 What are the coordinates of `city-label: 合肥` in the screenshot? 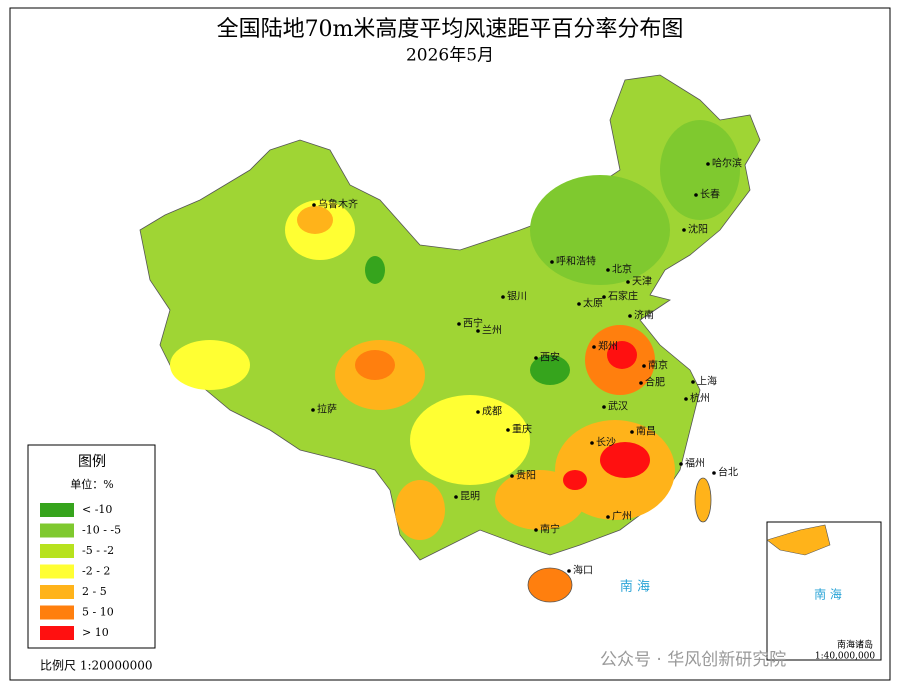 It's located at (655, 382).